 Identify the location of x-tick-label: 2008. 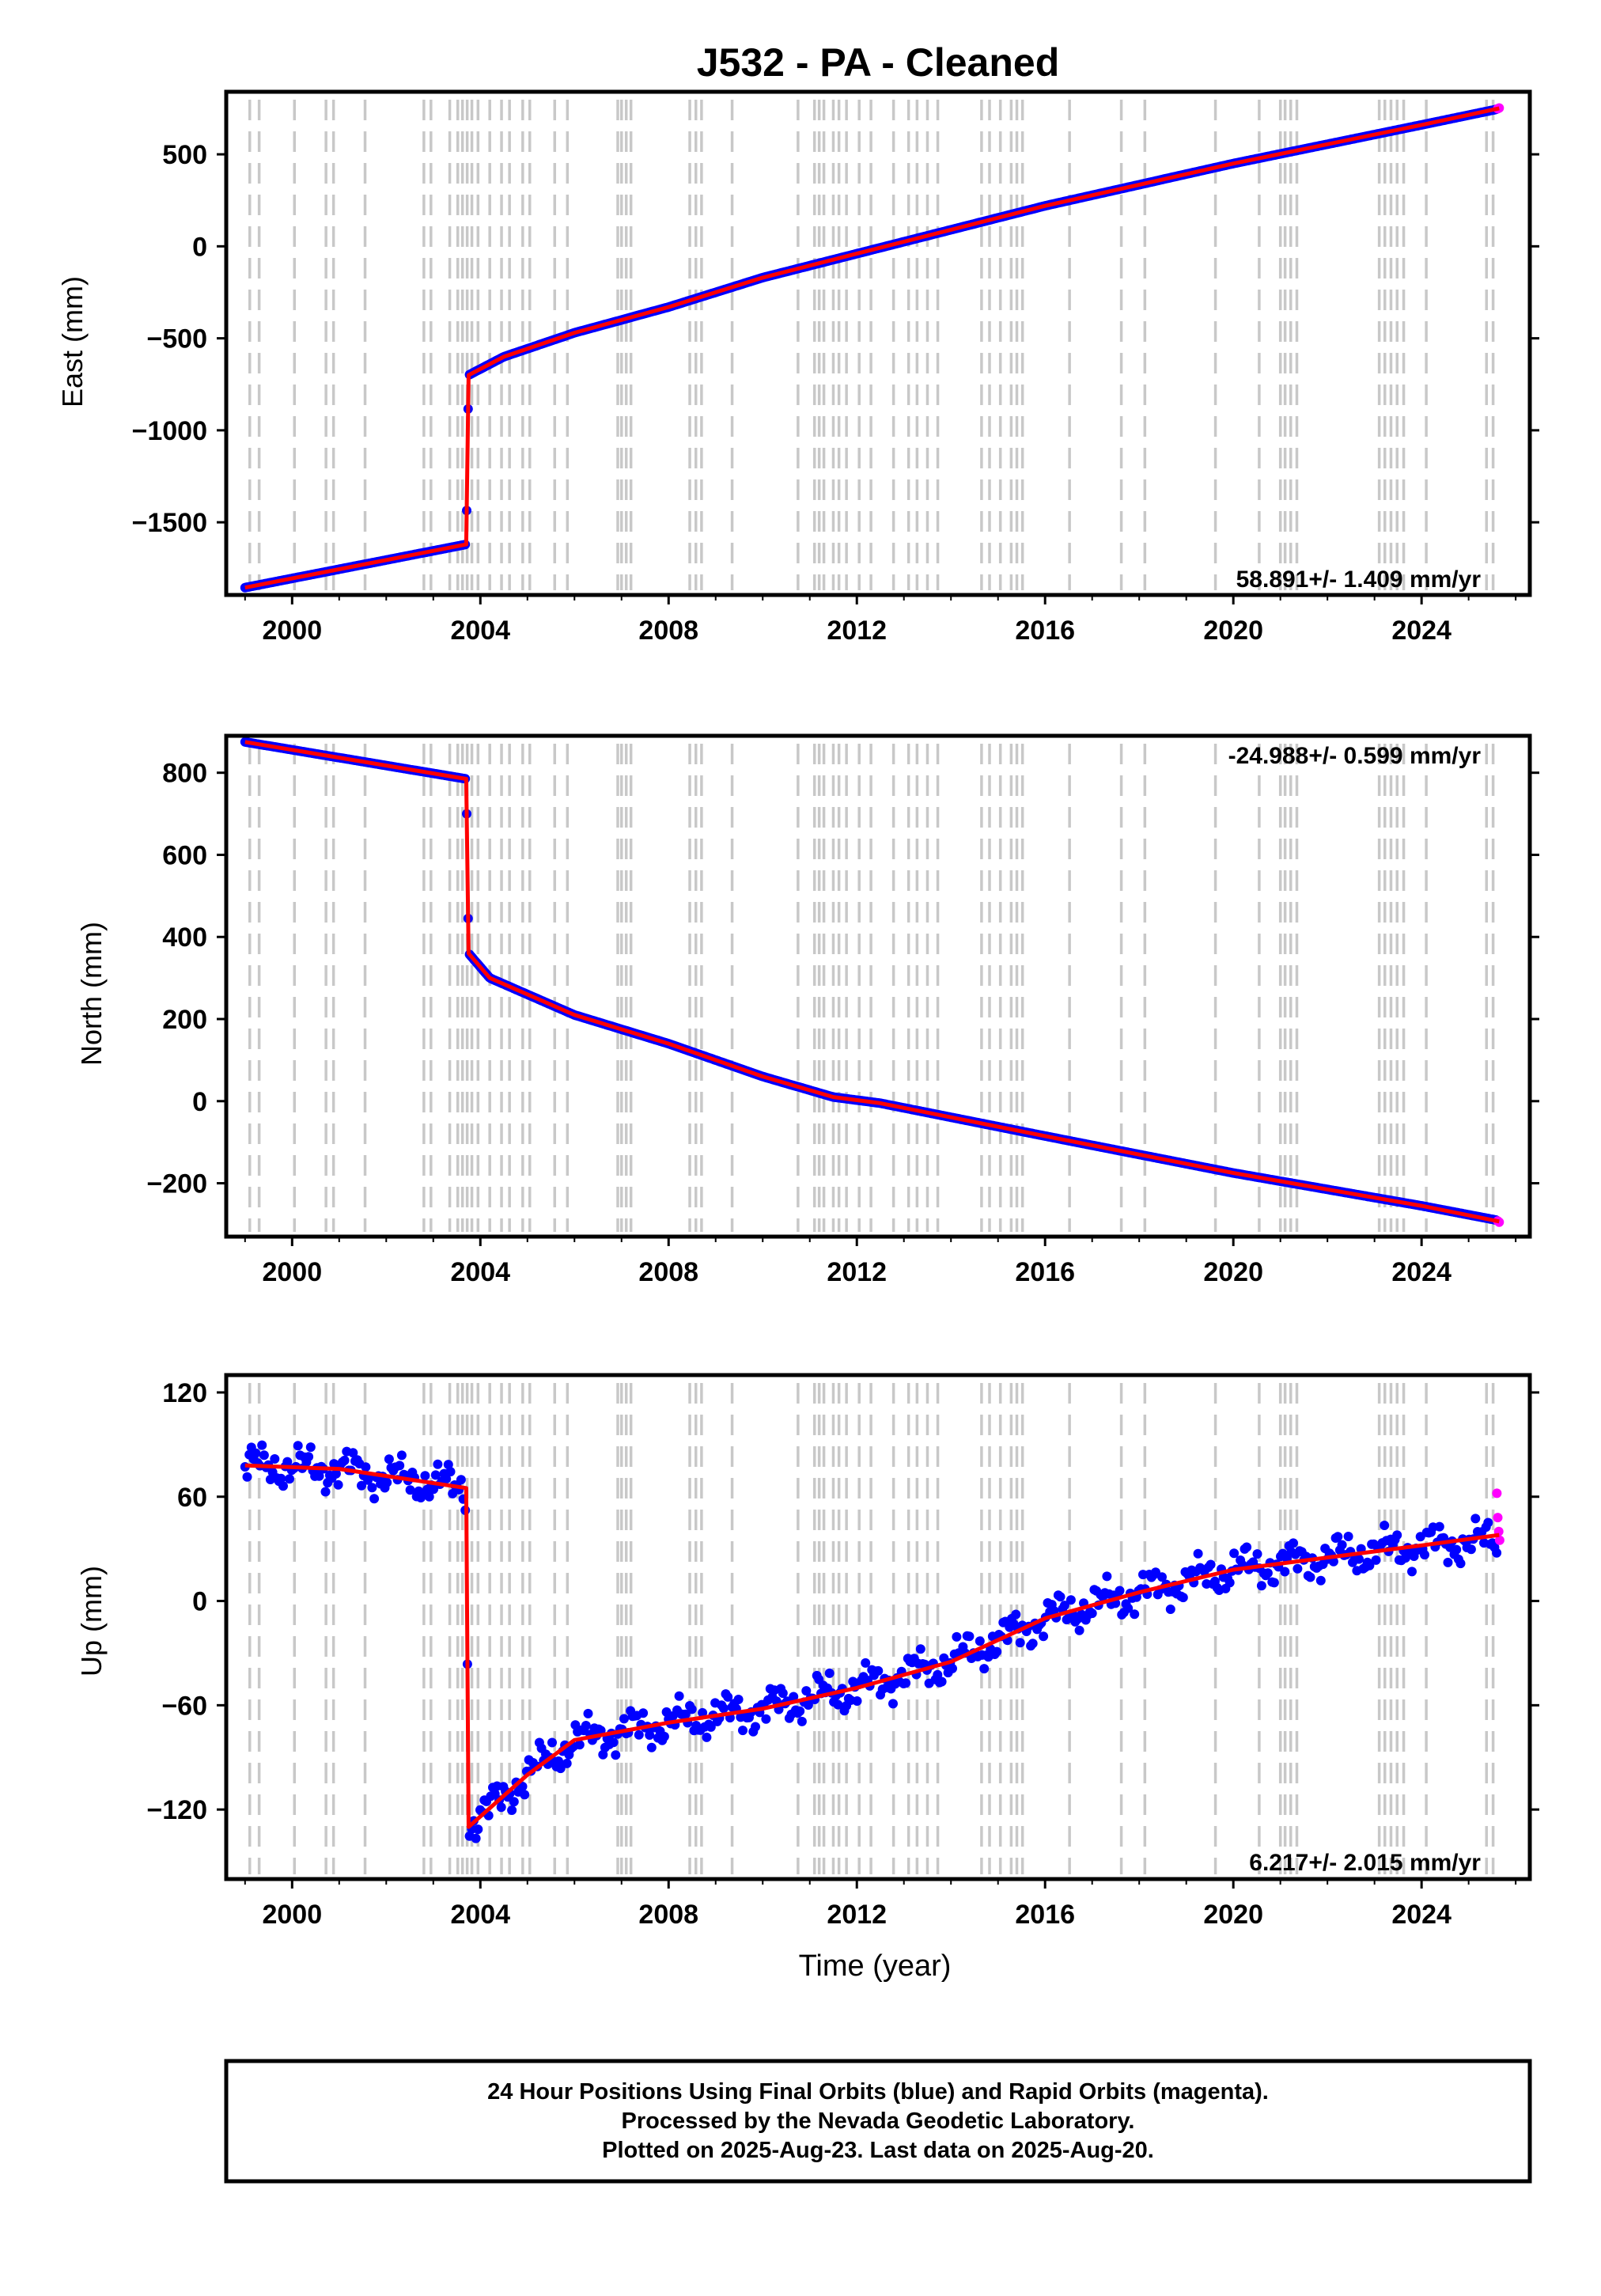
(668, 631).